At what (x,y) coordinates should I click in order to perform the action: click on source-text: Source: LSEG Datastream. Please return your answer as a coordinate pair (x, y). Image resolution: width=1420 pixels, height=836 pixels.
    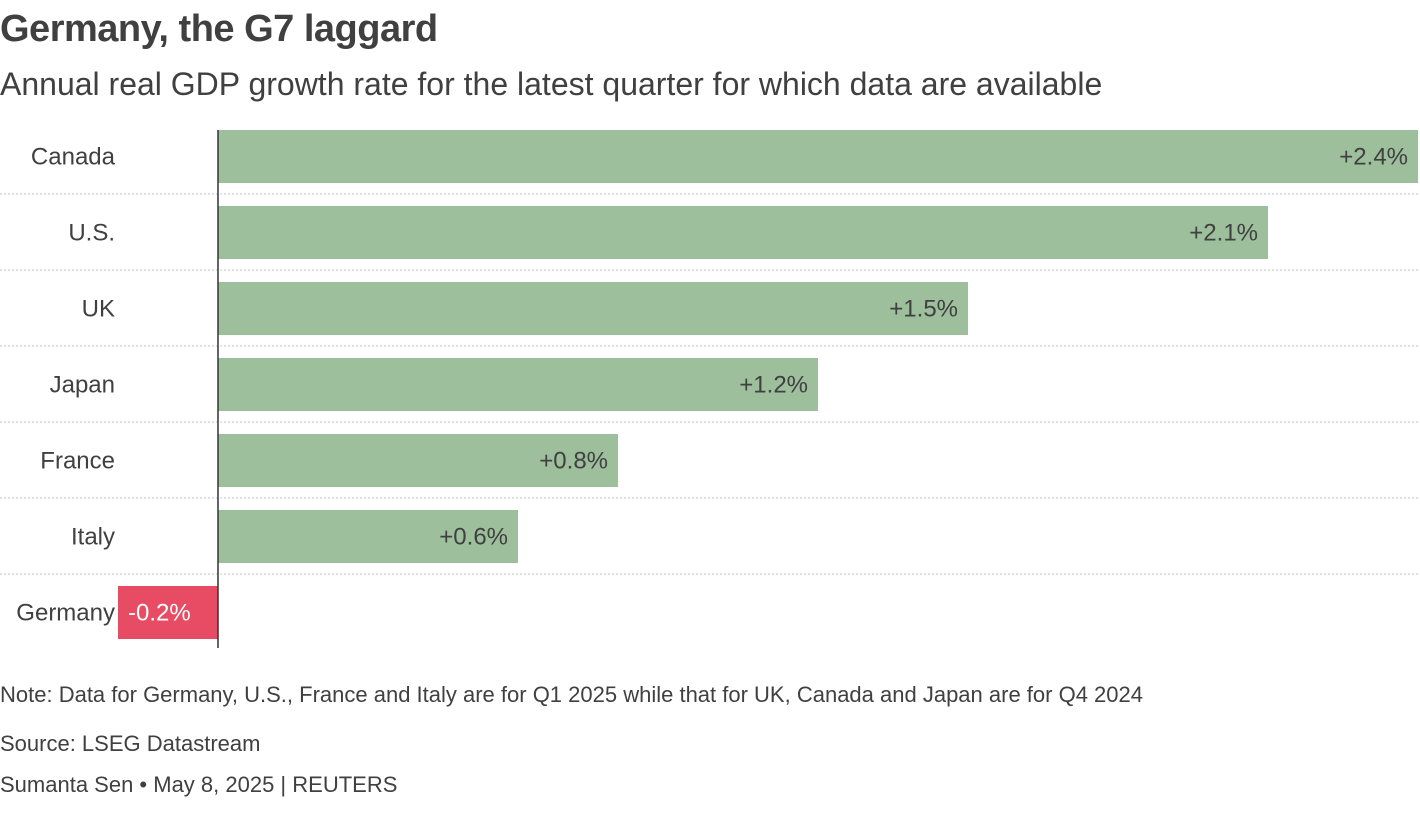
    Looking at the image, I should click on (130, 743).